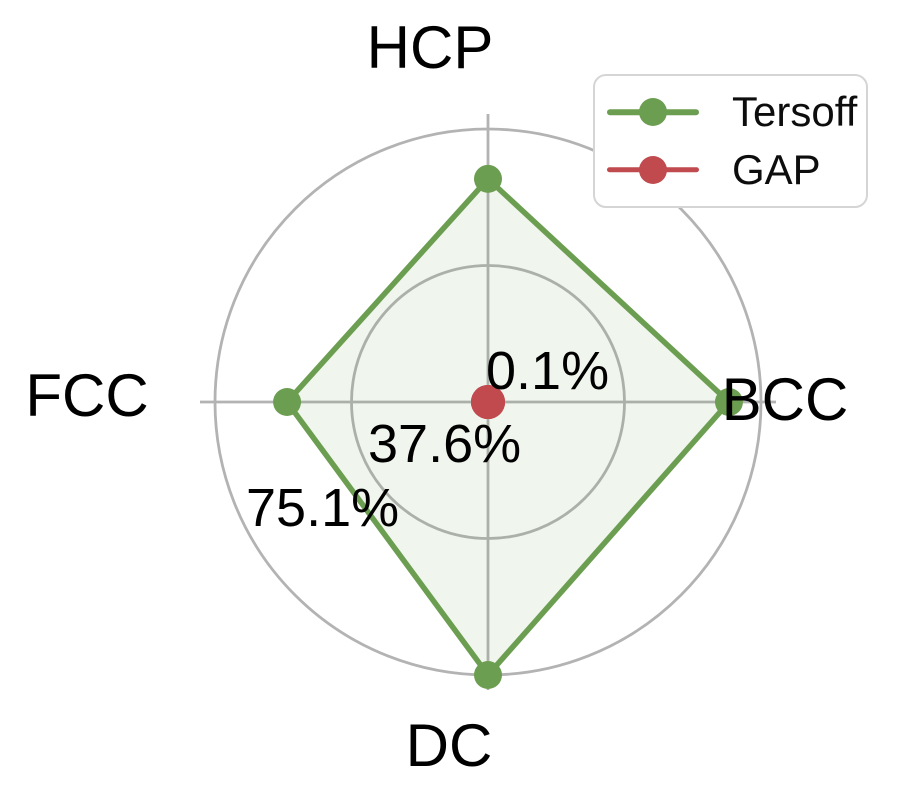 This screenshot has width=901, height=804. What do you see at coordinates (776, 169) in the screenshot?
I see `legend-label-gap: GAP` at bounding box center [776, 169].